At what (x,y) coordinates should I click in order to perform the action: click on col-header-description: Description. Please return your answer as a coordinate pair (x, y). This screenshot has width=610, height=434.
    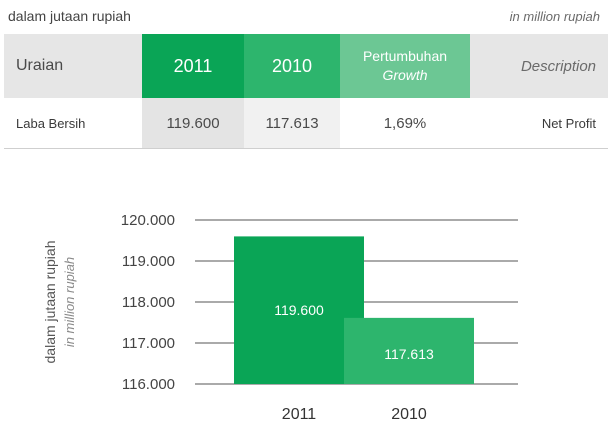
    Looking at the image, I should click on (558, 66).